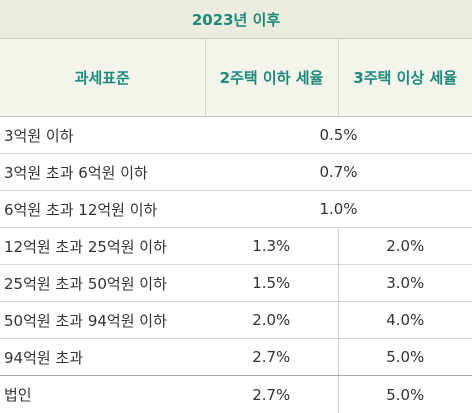 Image resolution: width=472 pixels, height=413 pixels. What do you see at coordinates (405, 78) in the screenshot?
I see `header-three-or-more: 3주택 이상 세율` at bounding box center [405, 78].